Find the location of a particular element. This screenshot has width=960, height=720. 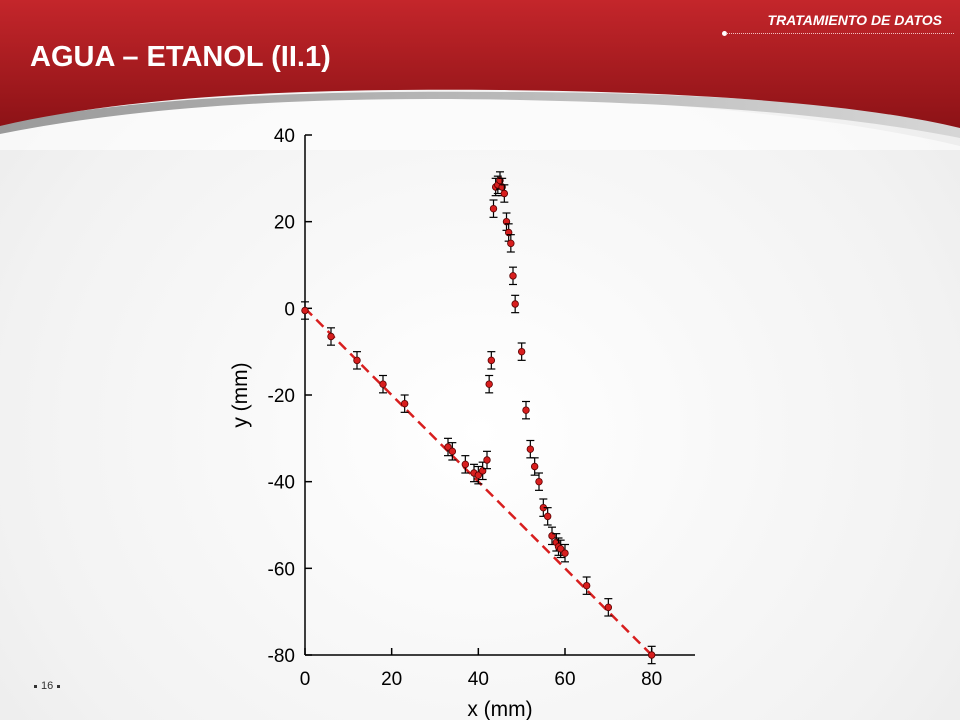

section-rule is located at coordinates (840, 33).